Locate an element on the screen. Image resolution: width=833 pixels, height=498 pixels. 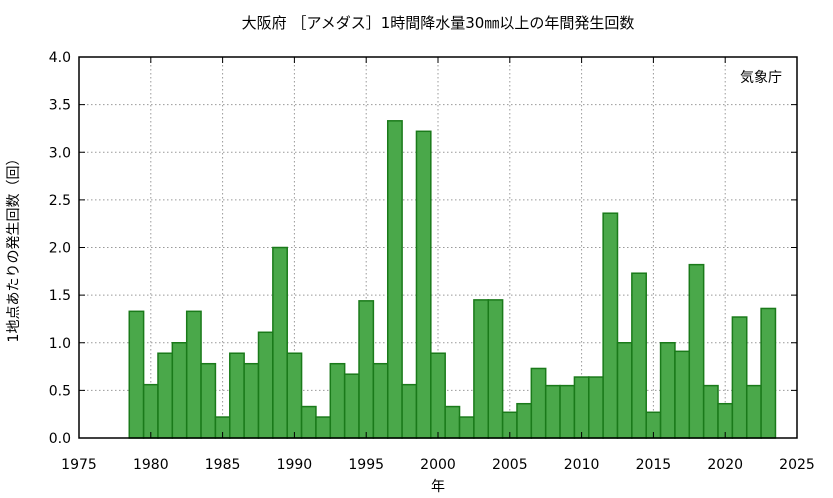
x-tick-label: 2000 is located at coordinates (438, 465).